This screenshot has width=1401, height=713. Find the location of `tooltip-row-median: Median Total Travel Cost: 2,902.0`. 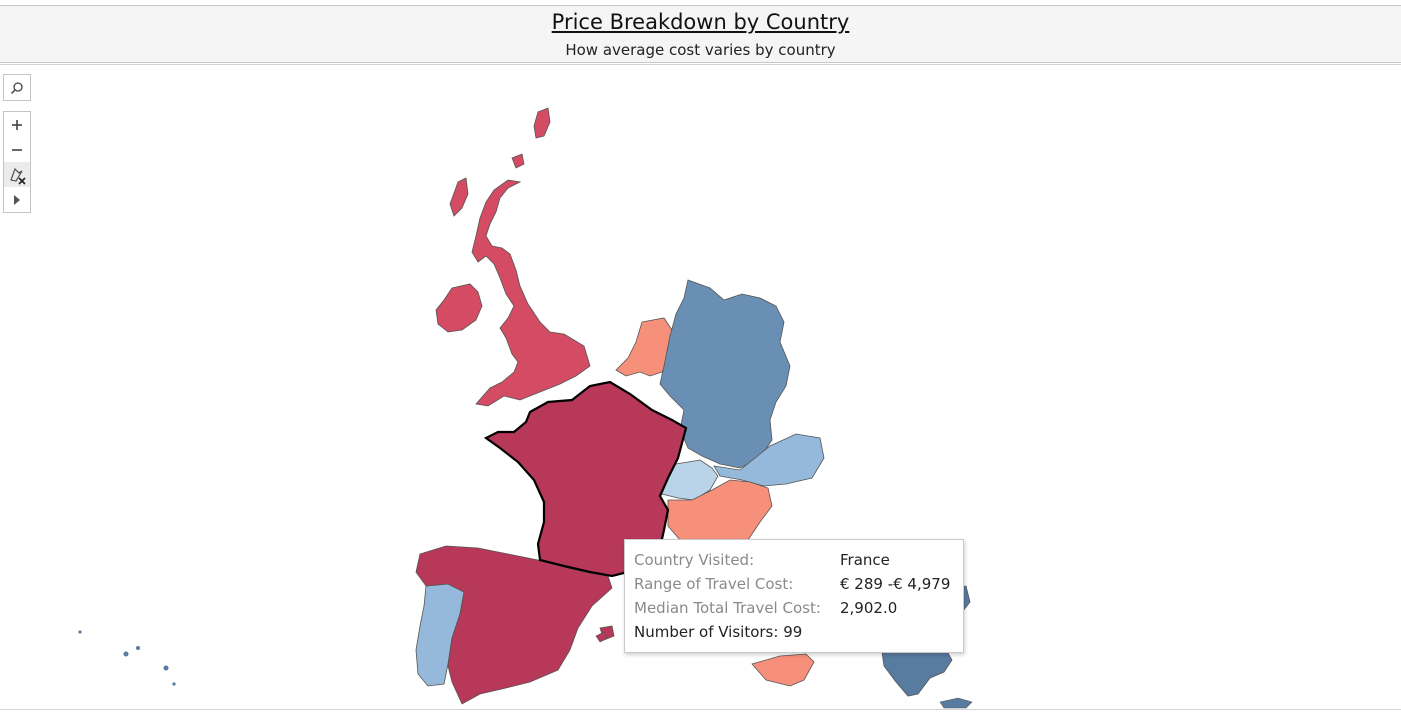

tooltip-row-median: Median Total Travel Cost: 2,902.0 is located at coordinates (765, 609).